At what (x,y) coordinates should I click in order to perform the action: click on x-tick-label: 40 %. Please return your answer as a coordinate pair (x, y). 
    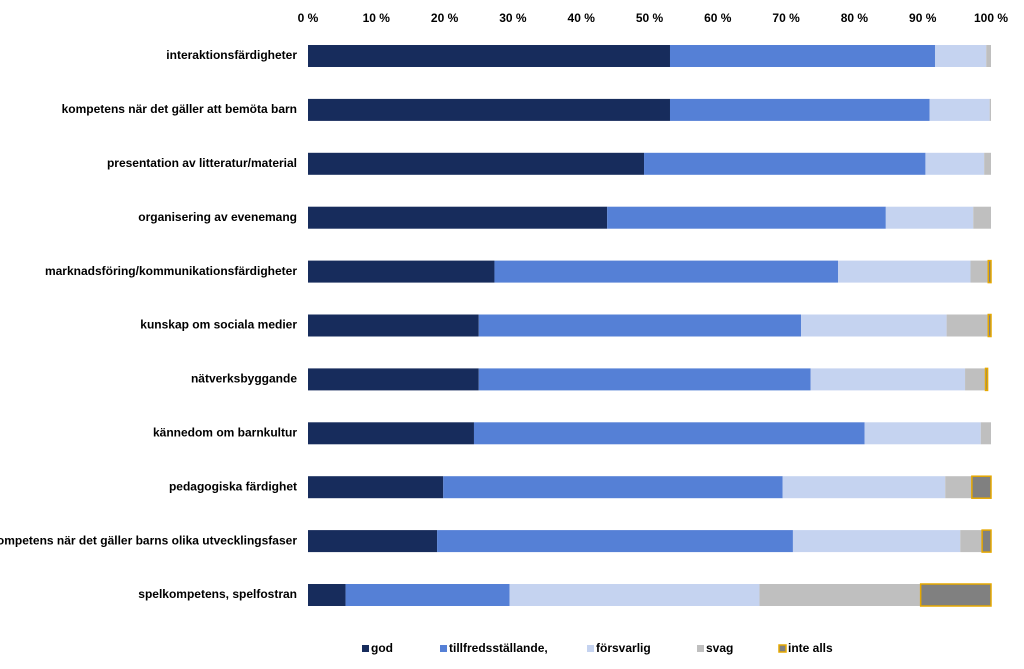
    Looking at the image, I should click on (582, 18).